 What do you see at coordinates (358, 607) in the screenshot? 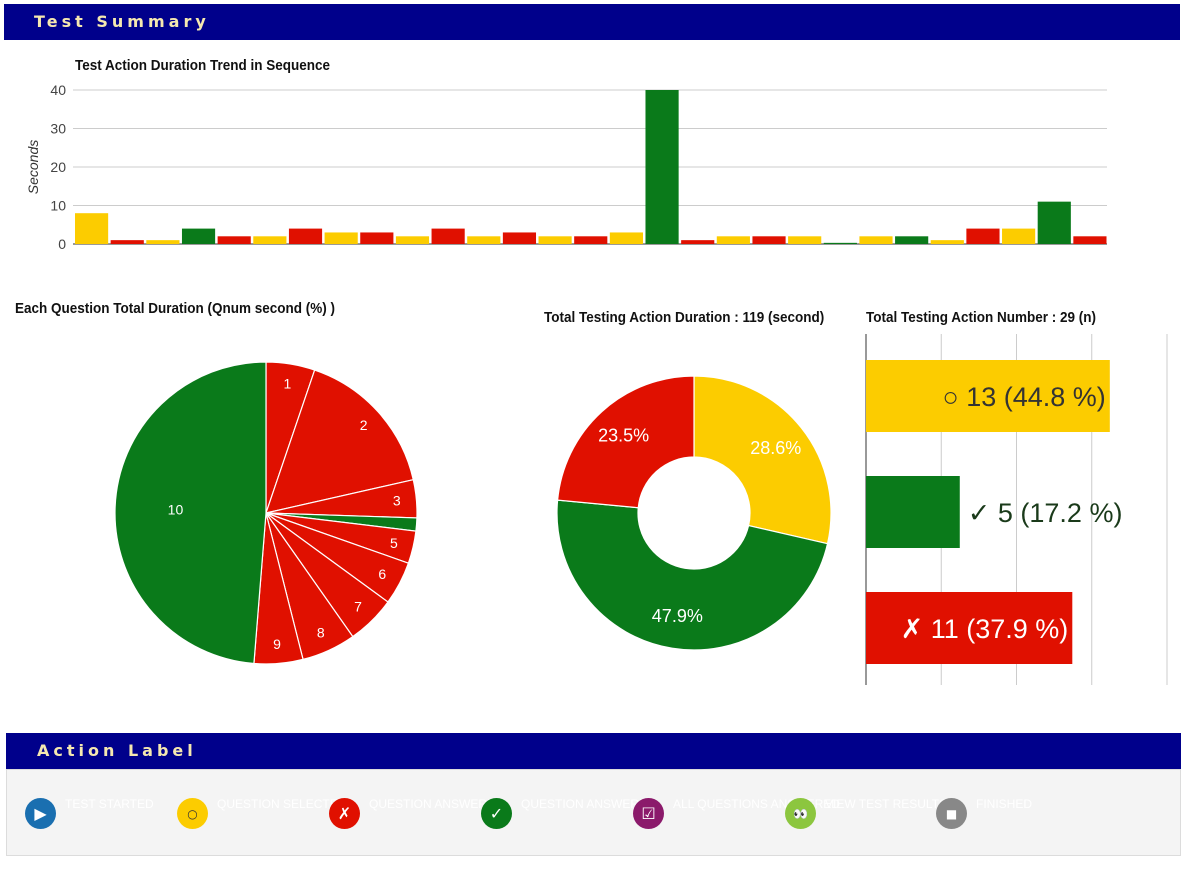
I see `pie-slice-label: 7` at bounding box center [358, 607].